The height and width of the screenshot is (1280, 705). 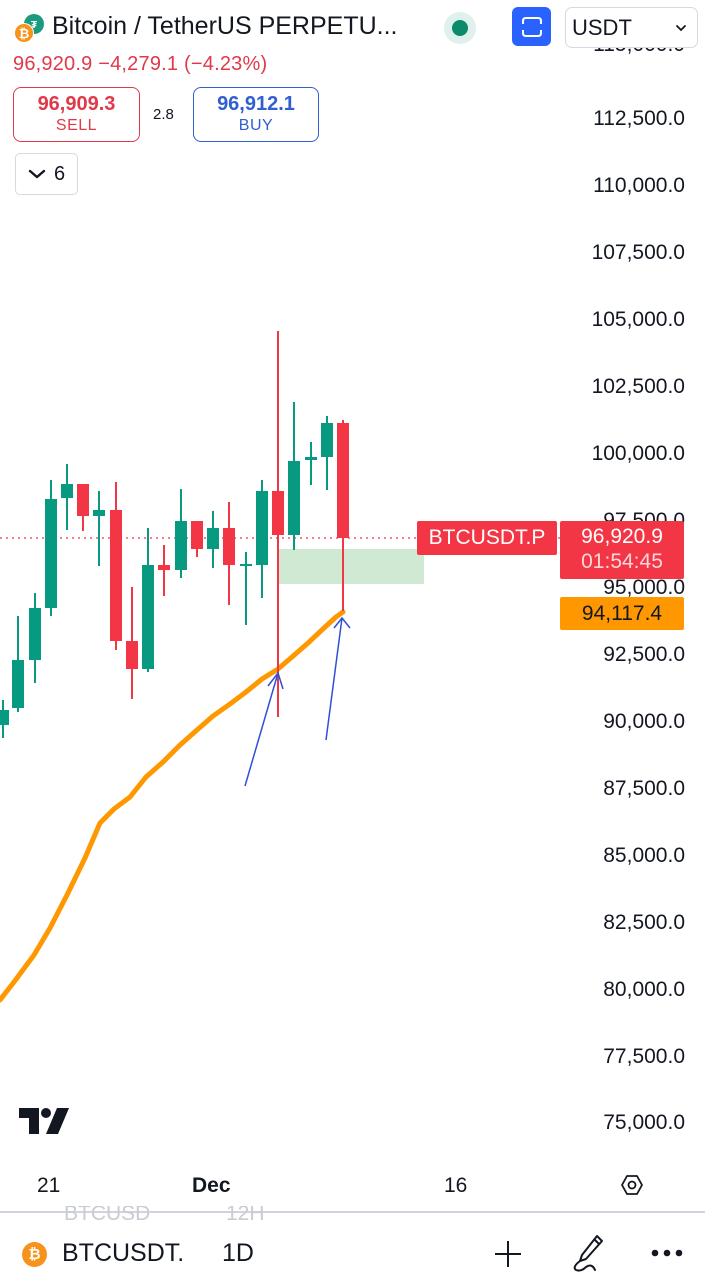 I want to click on drawing-tools-button, so click(x=588, y=1255).